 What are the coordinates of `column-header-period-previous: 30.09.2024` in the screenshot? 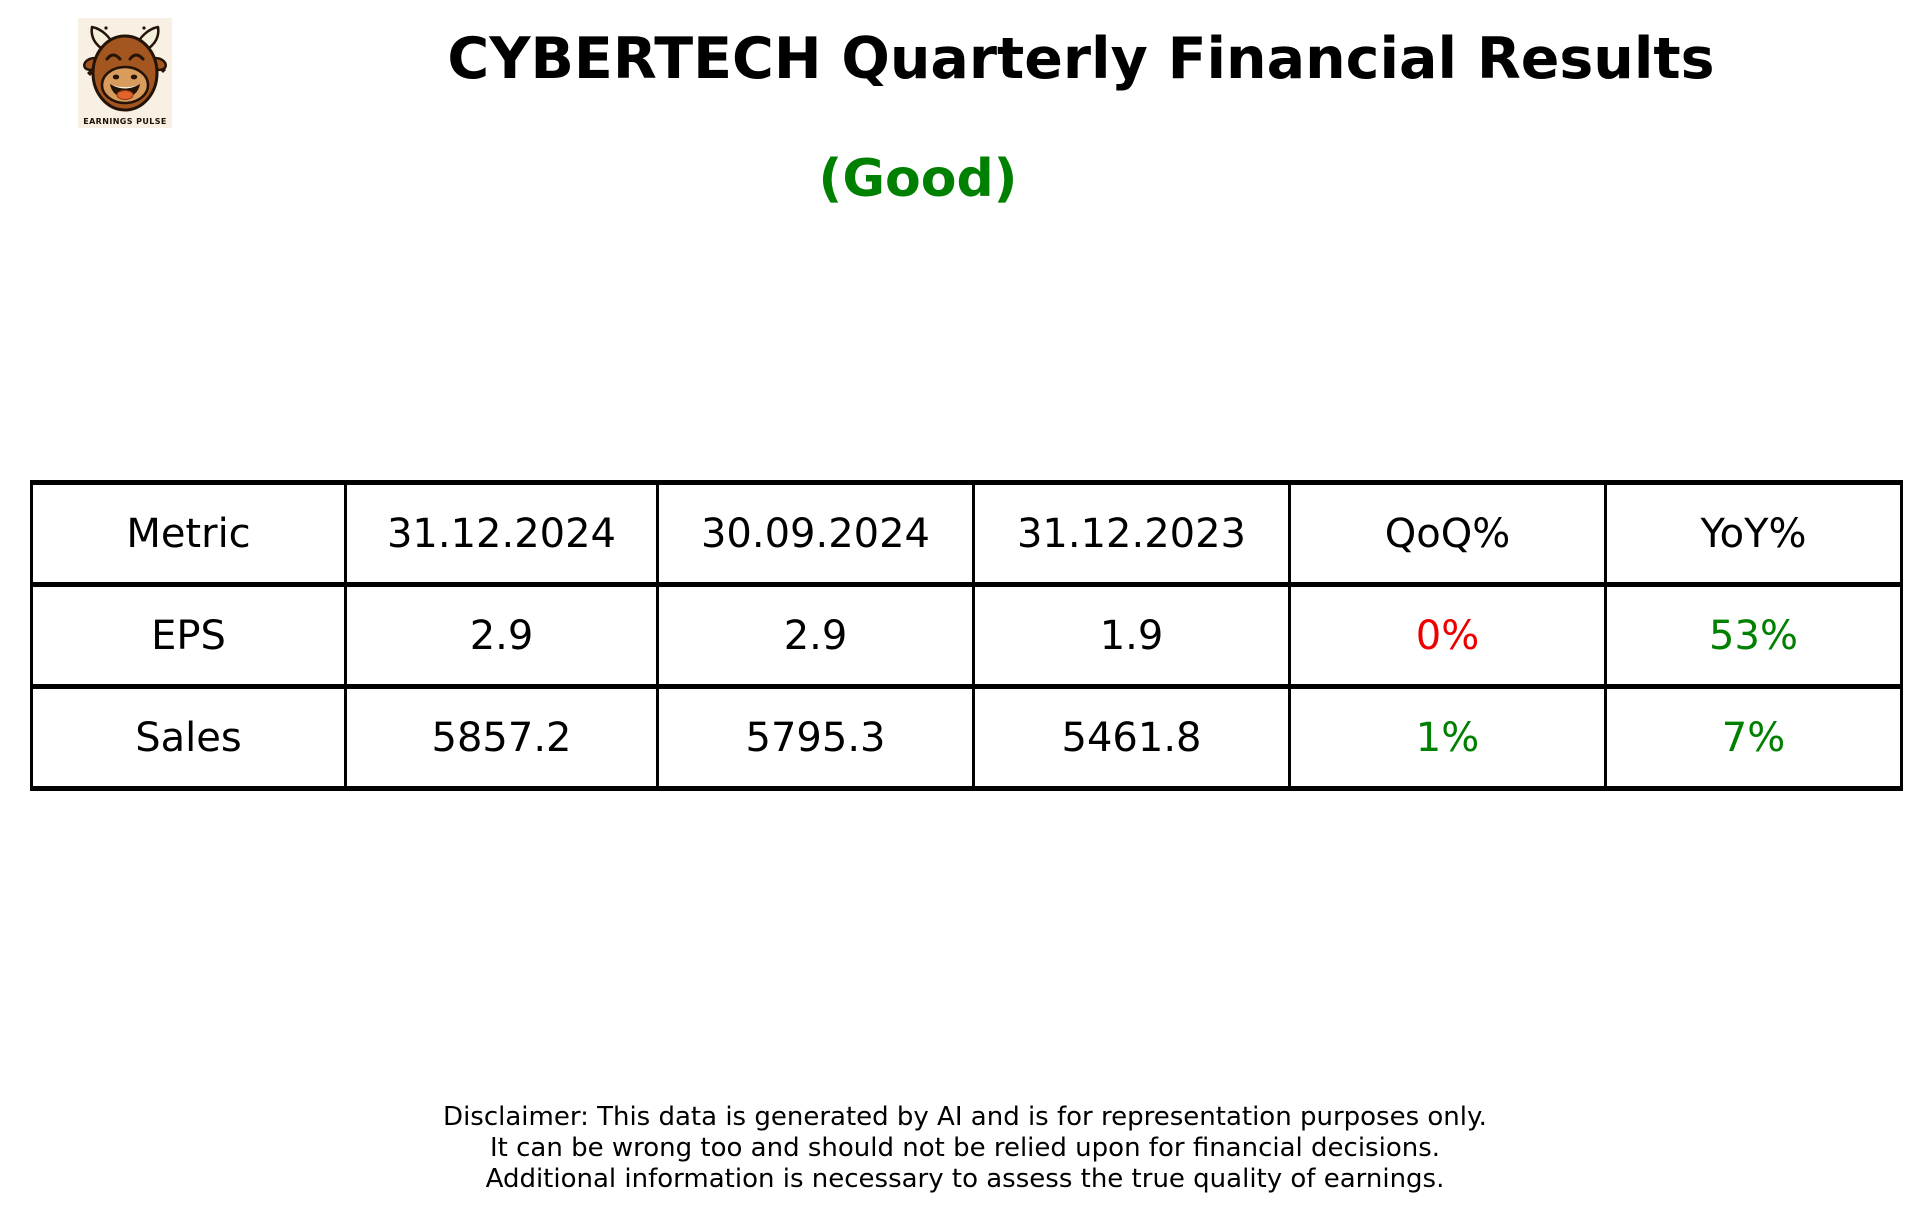 It's located at (815, 533).